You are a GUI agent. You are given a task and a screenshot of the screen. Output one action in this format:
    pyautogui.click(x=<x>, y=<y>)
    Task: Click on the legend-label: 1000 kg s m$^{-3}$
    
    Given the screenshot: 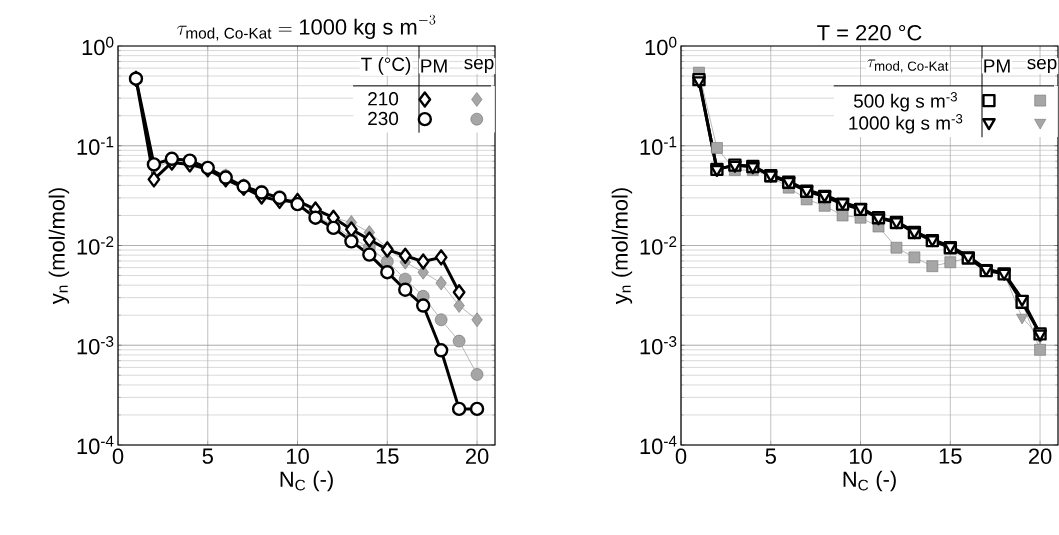 What is the action you would take?
    pyautogui.click(x=906, y=124)
    